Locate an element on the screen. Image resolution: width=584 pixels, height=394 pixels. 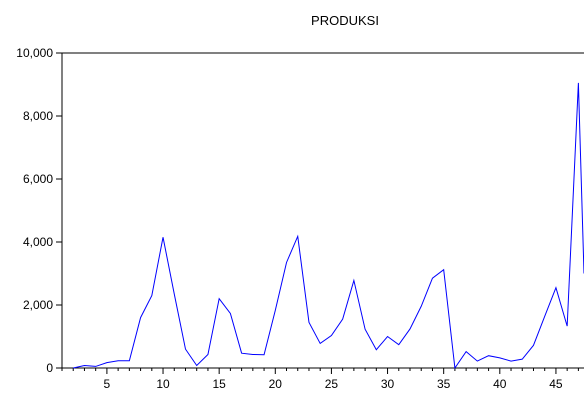
x-tick-label: 10 is located at coordinates (163, 384).